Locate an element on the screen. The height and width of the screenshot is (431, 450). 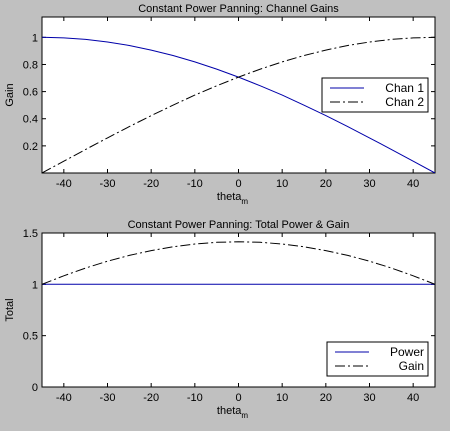
legend-label: Chan 1 is located at coordinates (404, 88).